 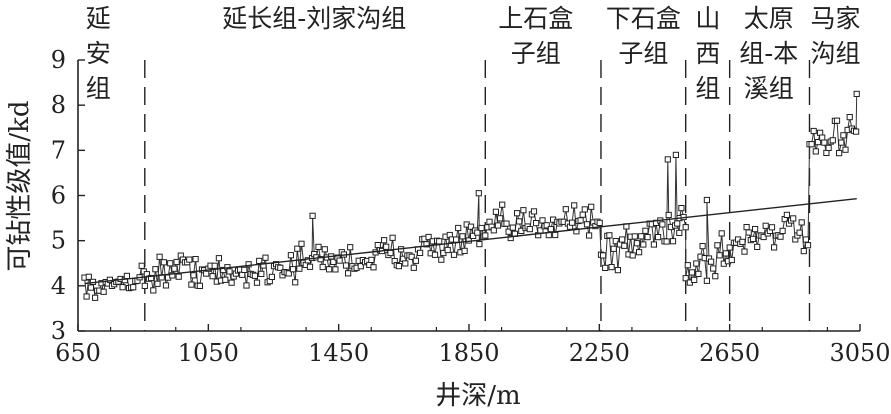 I want to click on stratum-label: 下石盒, so click(x=643, y=18).